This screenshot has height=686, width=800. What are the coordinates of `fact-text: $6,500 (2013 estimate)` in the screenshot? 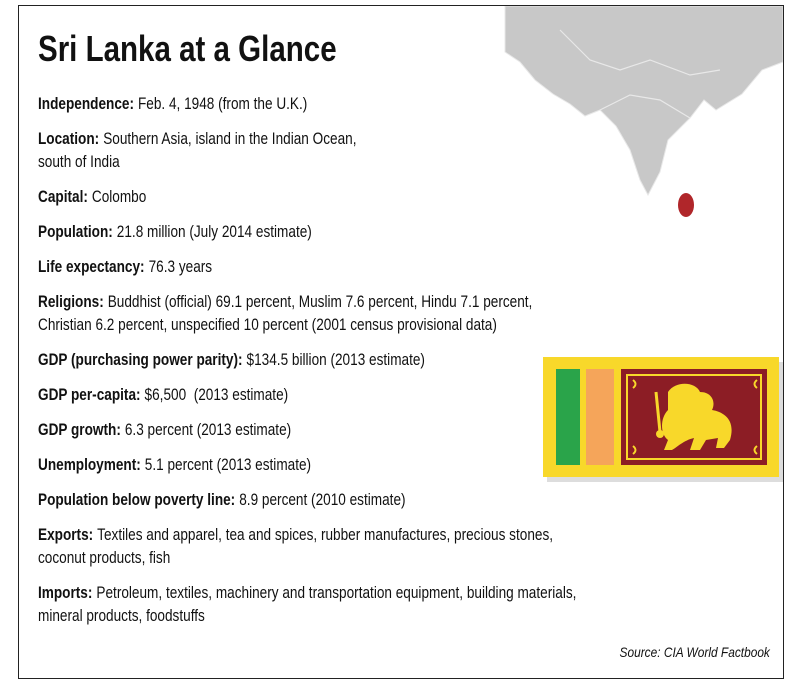 It's located at (216, 394).